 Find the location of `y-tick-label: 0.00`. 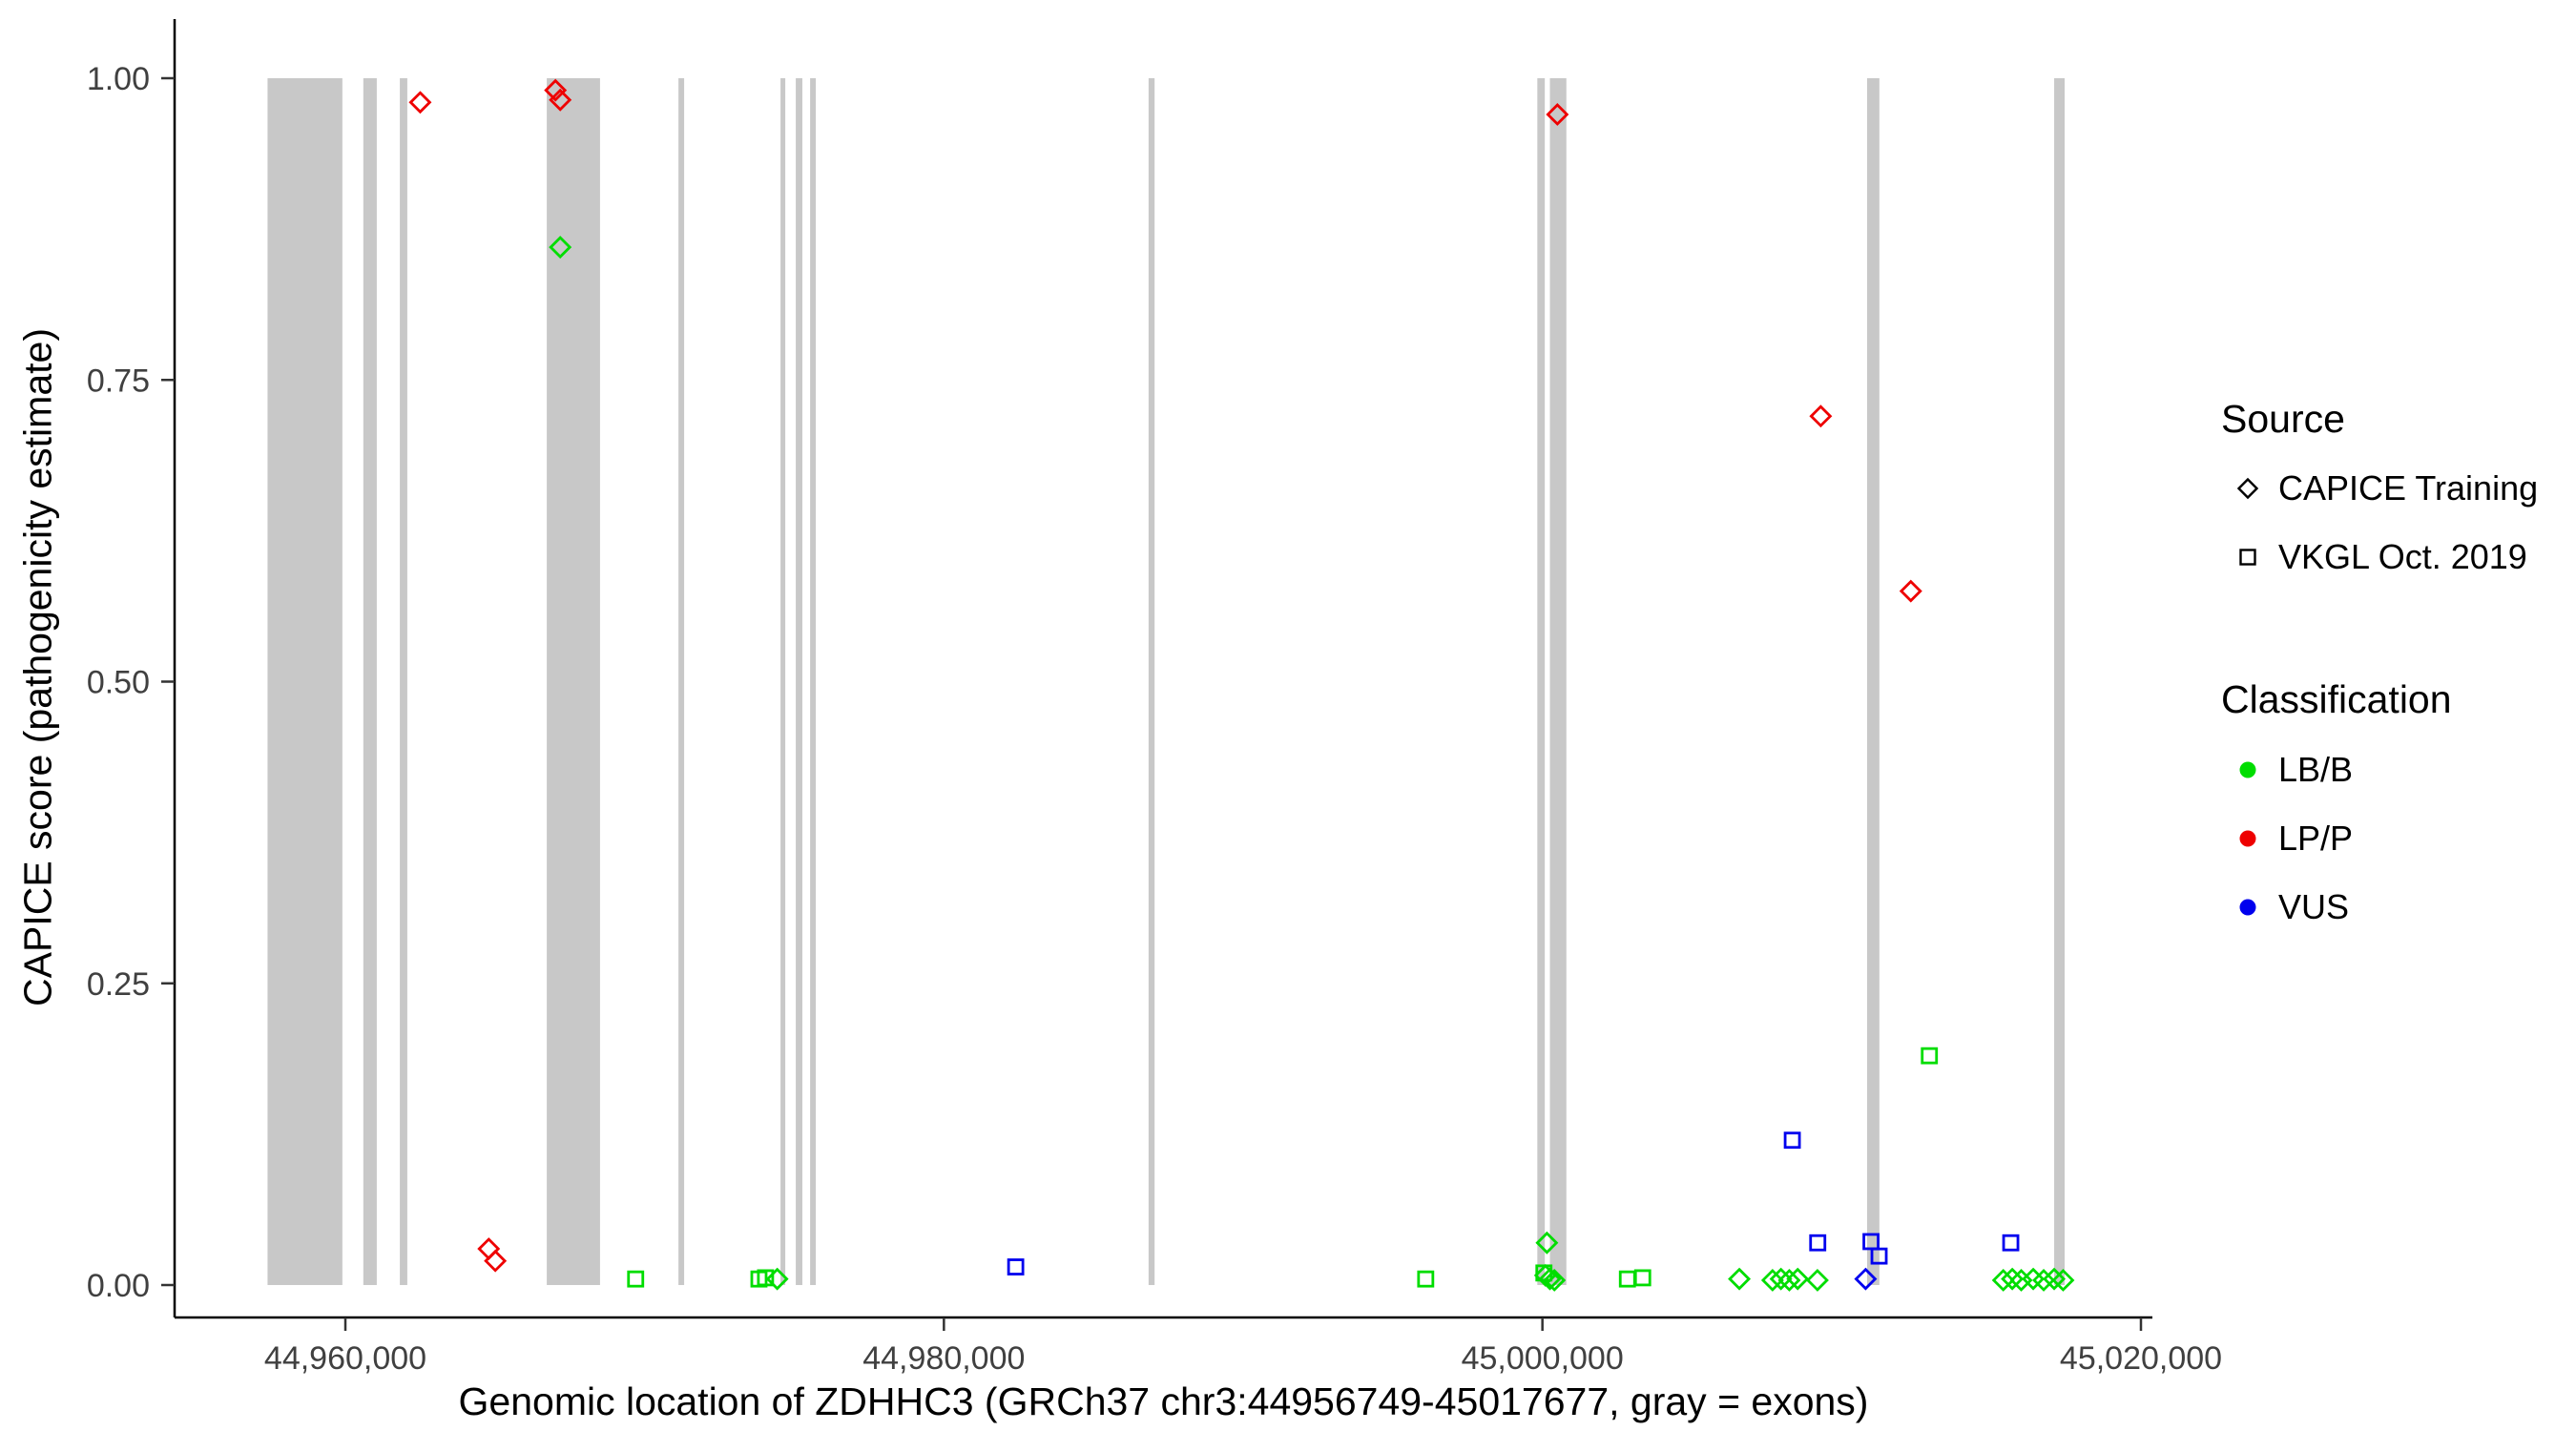

y-tick-label: 0.00 is located at coordinates (118, 1286).